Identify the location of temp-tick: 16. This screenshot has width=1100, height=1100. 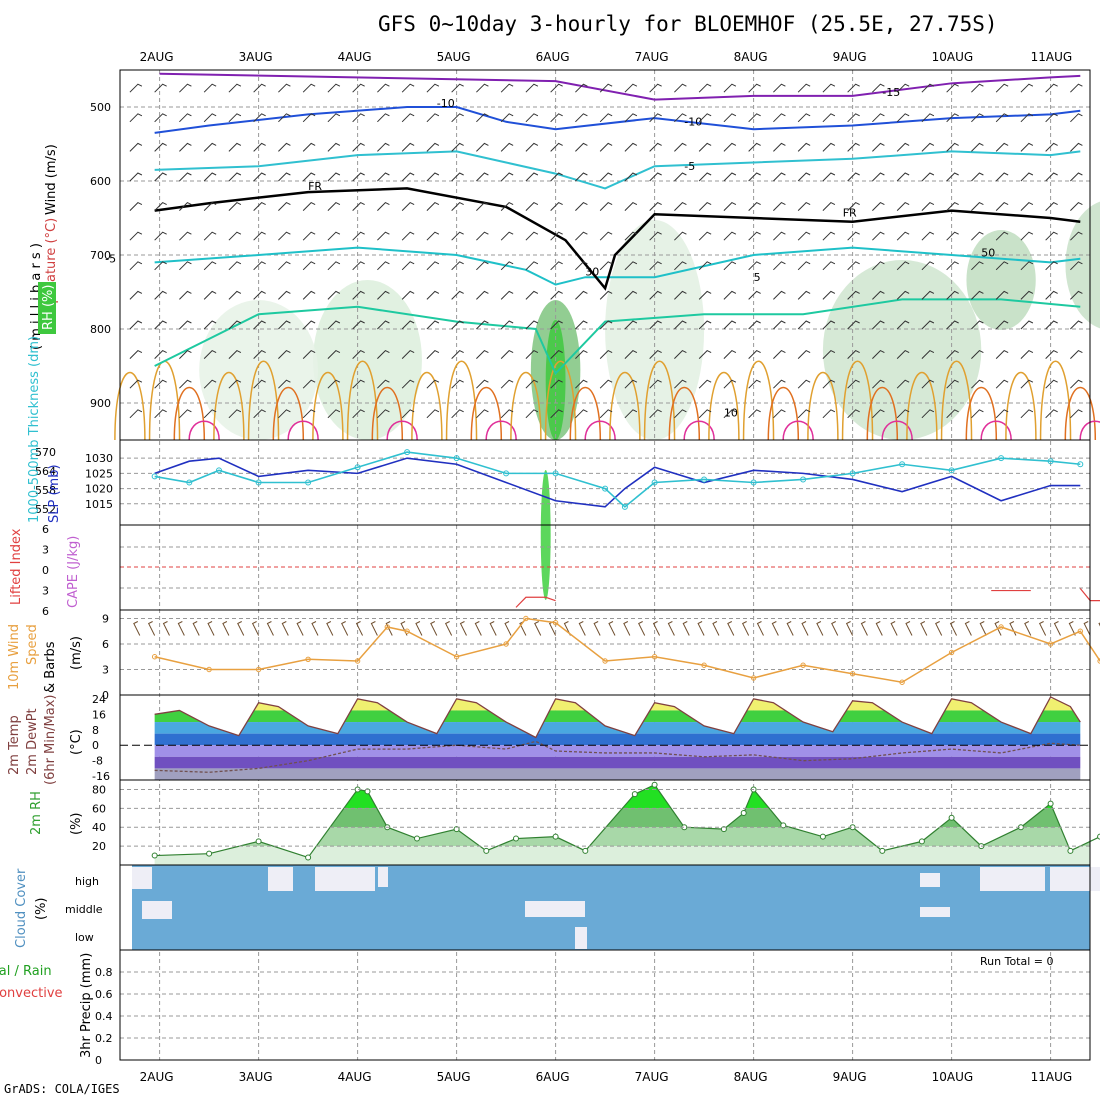
(99, 714).